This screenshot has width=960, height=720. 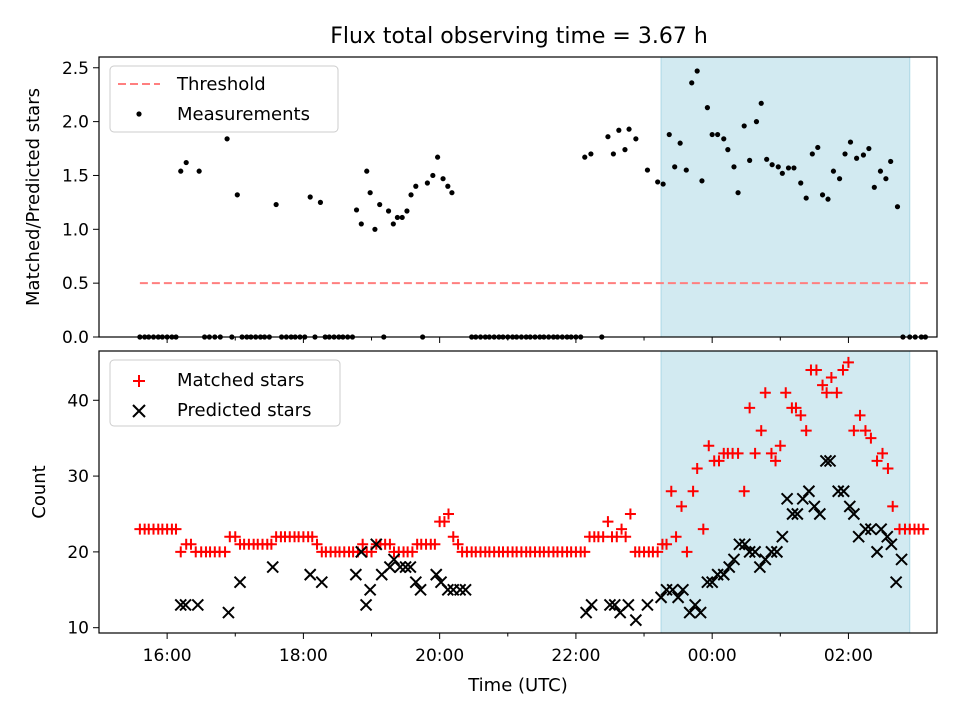 I want to click on x-tick-label: 00:00, so click(x=712, y=656).